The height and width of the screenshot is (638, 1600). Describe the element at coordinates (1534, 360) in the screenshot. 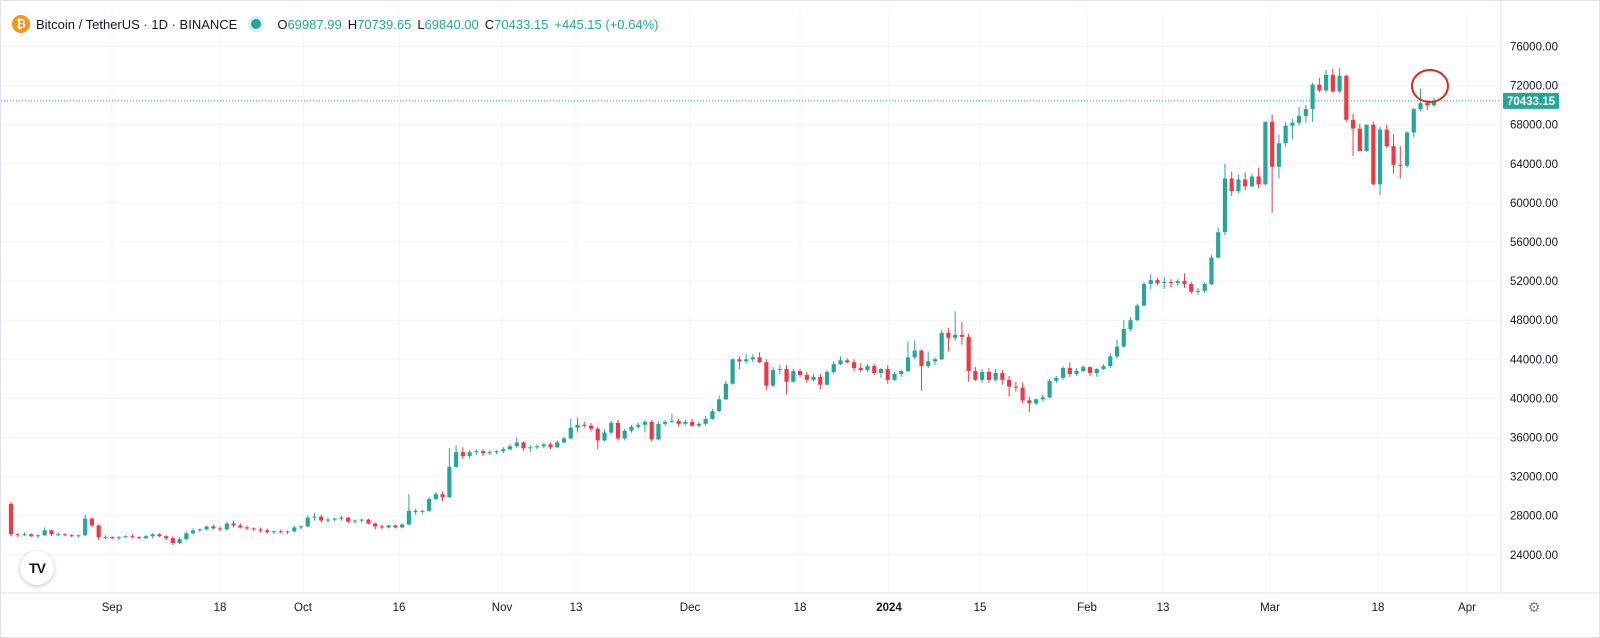

I see `price-tick-label: 44000.00` at that location.